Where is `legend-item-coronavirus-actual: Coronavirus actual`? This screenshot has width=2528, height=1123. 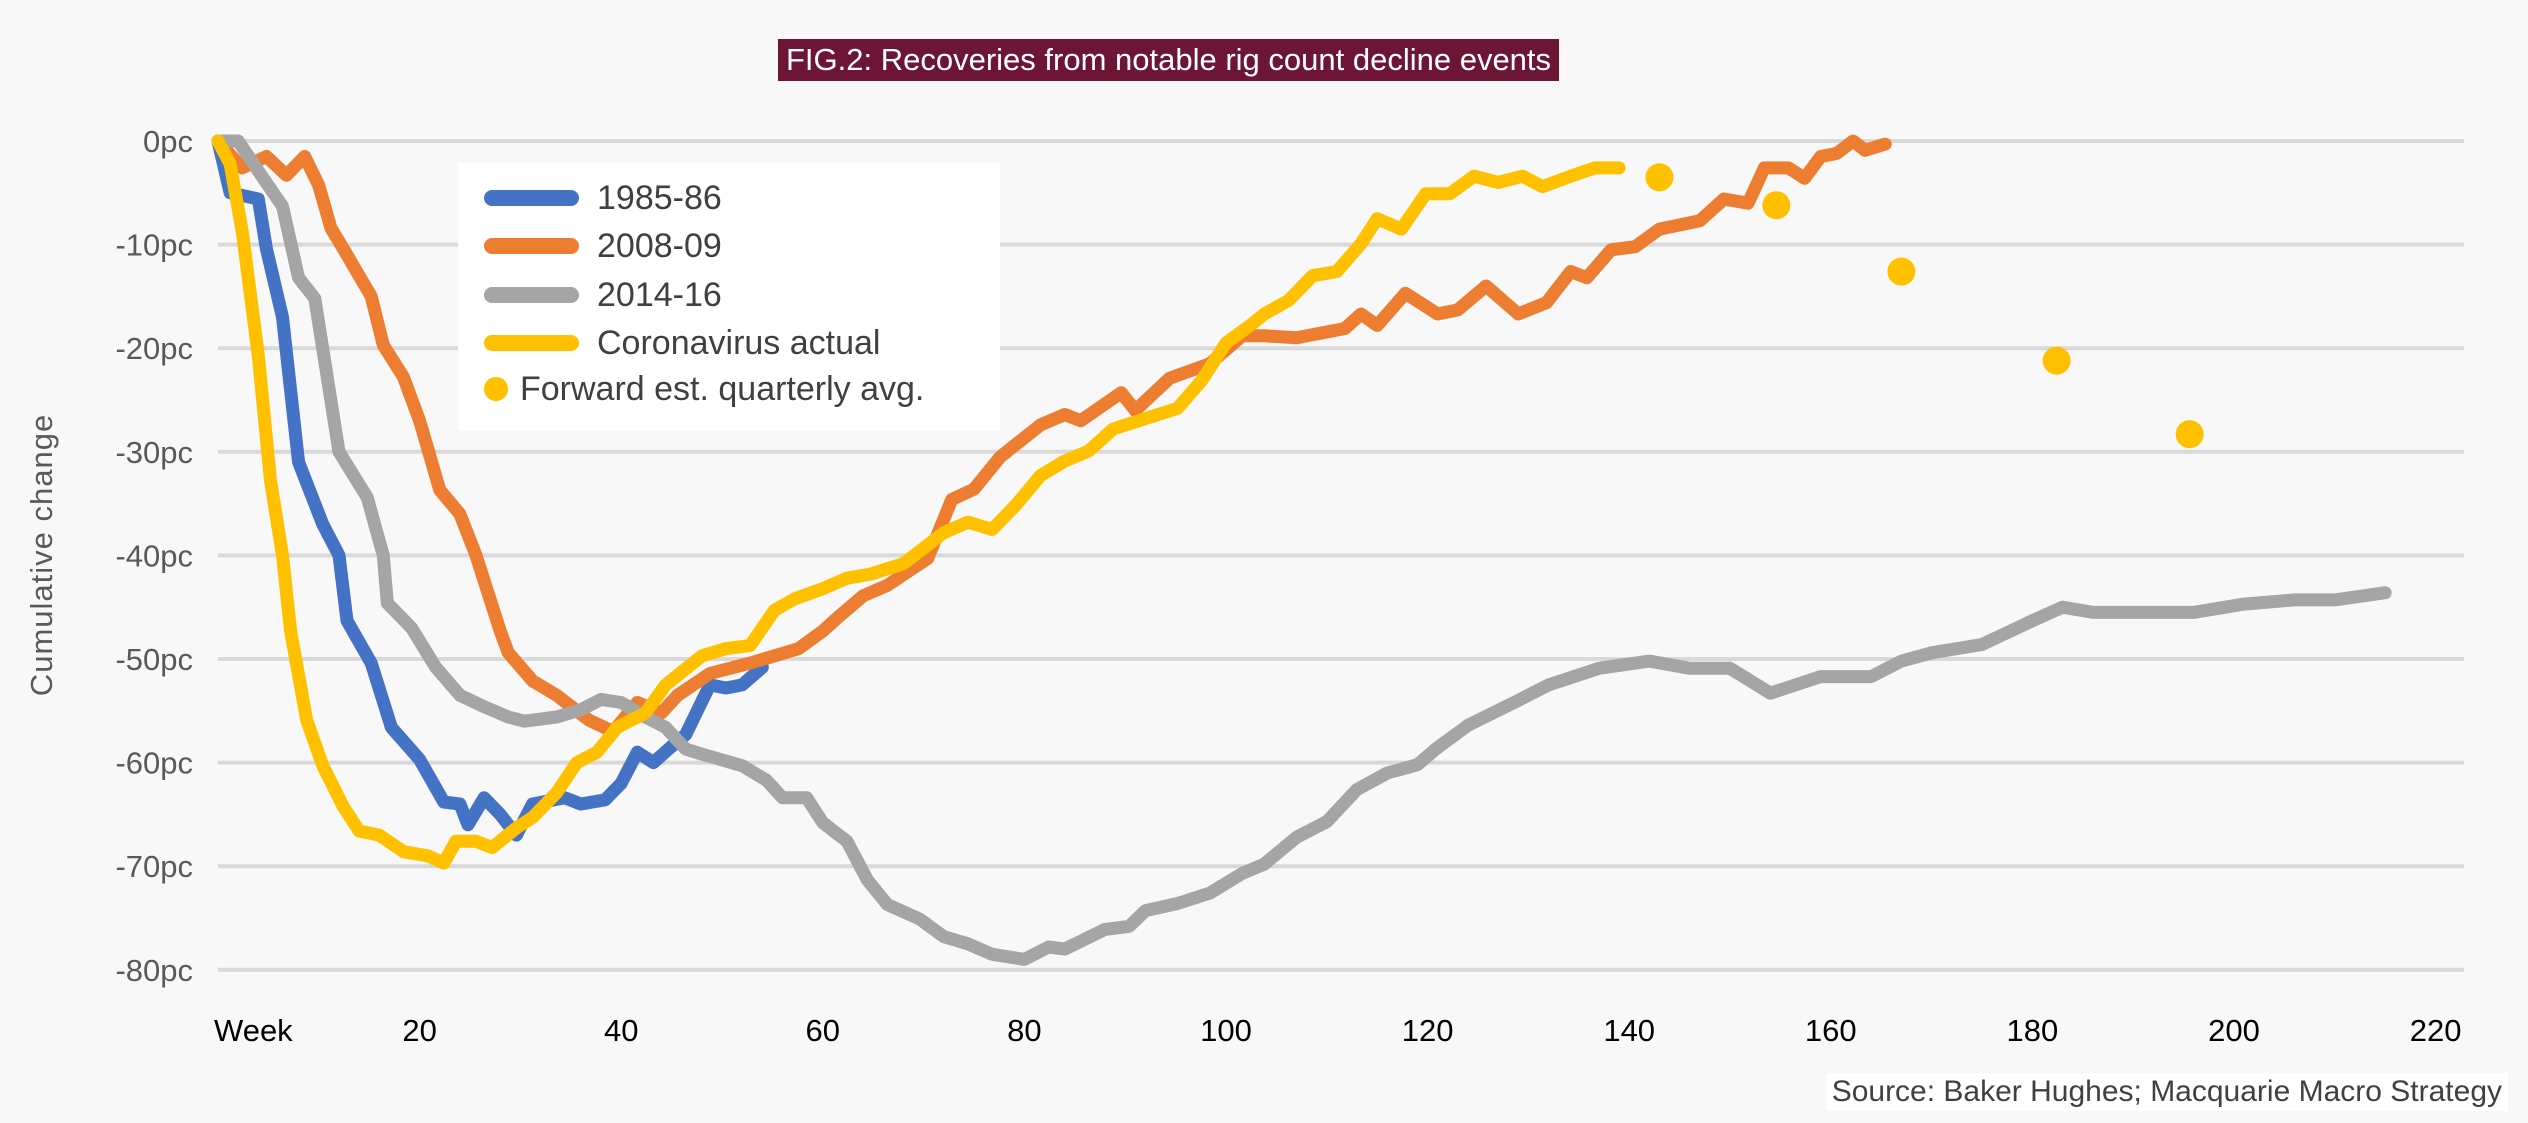 legend-item-coronavirus-actual: Coronavirus actual is located at coordinates (682, 343).